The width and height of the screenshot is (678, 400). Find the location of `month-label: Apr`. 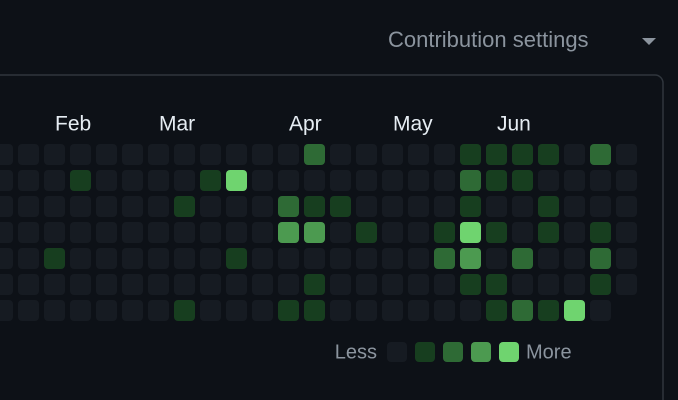

month-label: Apr is located at coordinates (305, 124).